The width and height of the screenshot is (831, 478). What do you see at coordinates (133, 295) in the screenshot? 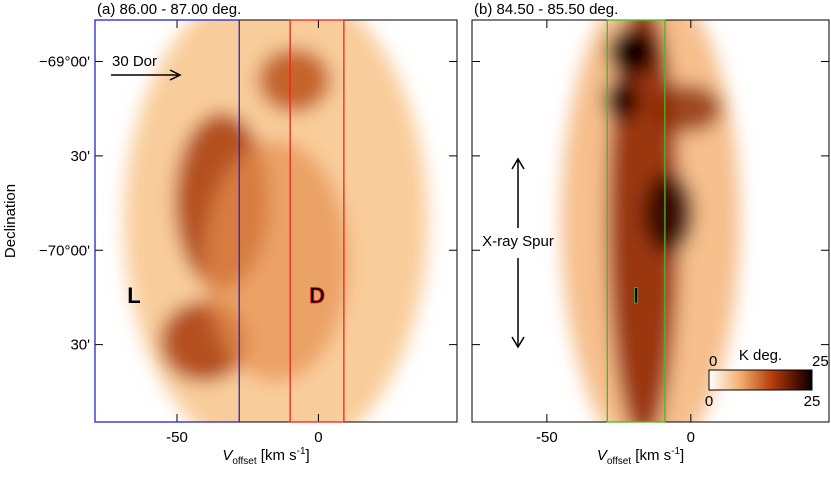
I see `region-label: L` at bounding box center [133, 295].